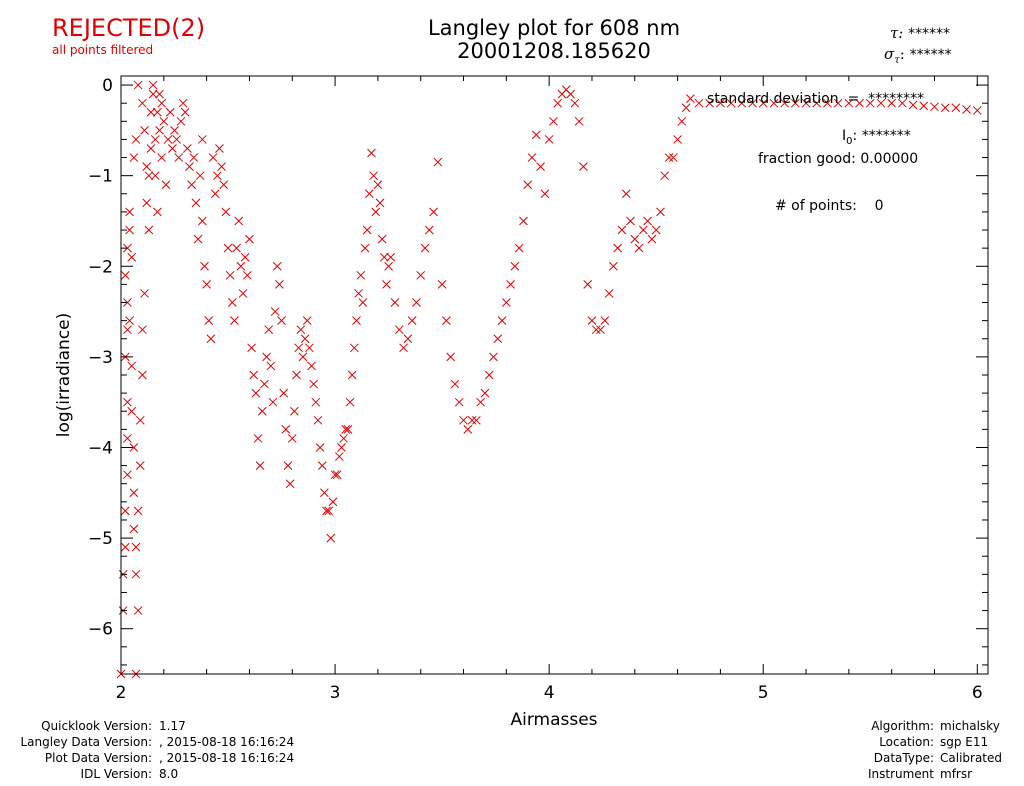  Describe the element at coordinates (763, 693) in the screenshot. I see `x-tick-label: 5` at that location.